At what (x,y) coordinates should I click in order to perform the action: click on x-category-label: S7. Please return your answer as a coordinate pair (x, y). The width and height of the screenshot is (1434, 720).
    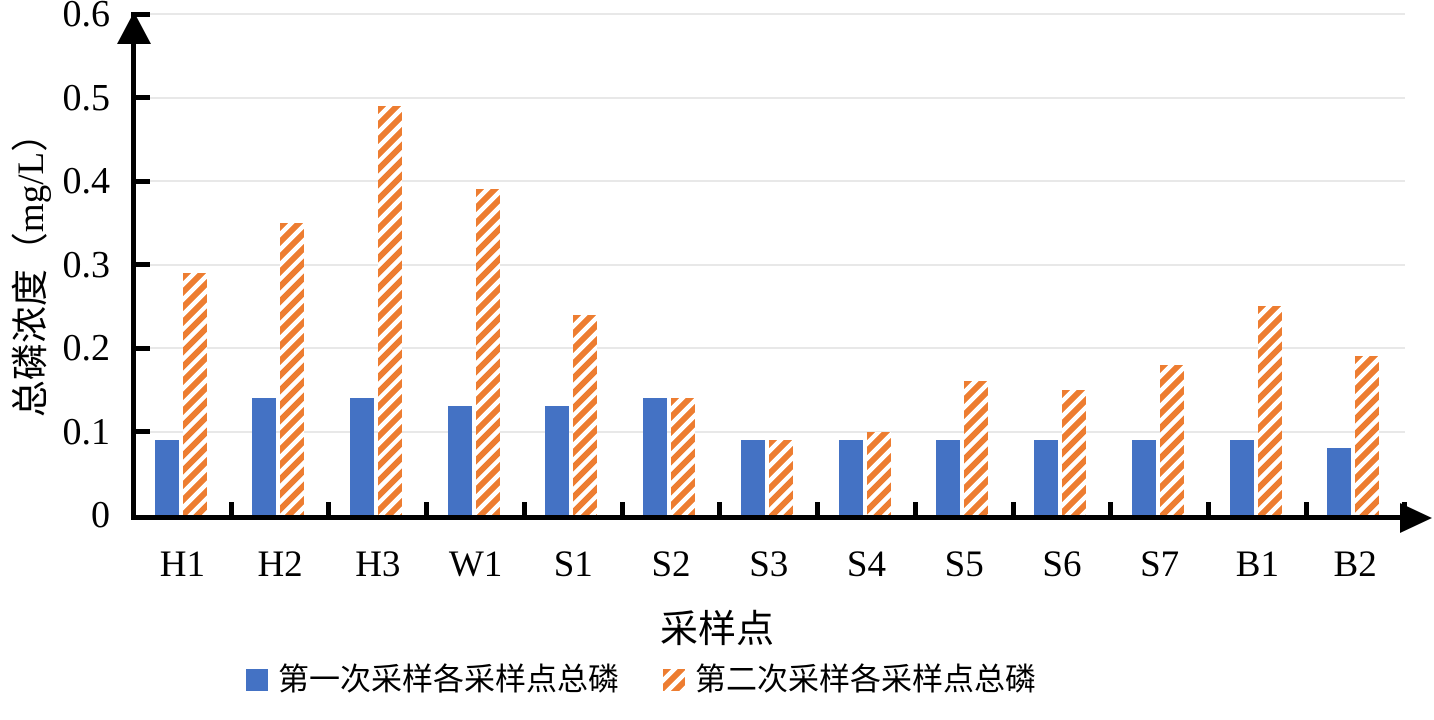
    Looking at the image, I should click on (1160, 564).